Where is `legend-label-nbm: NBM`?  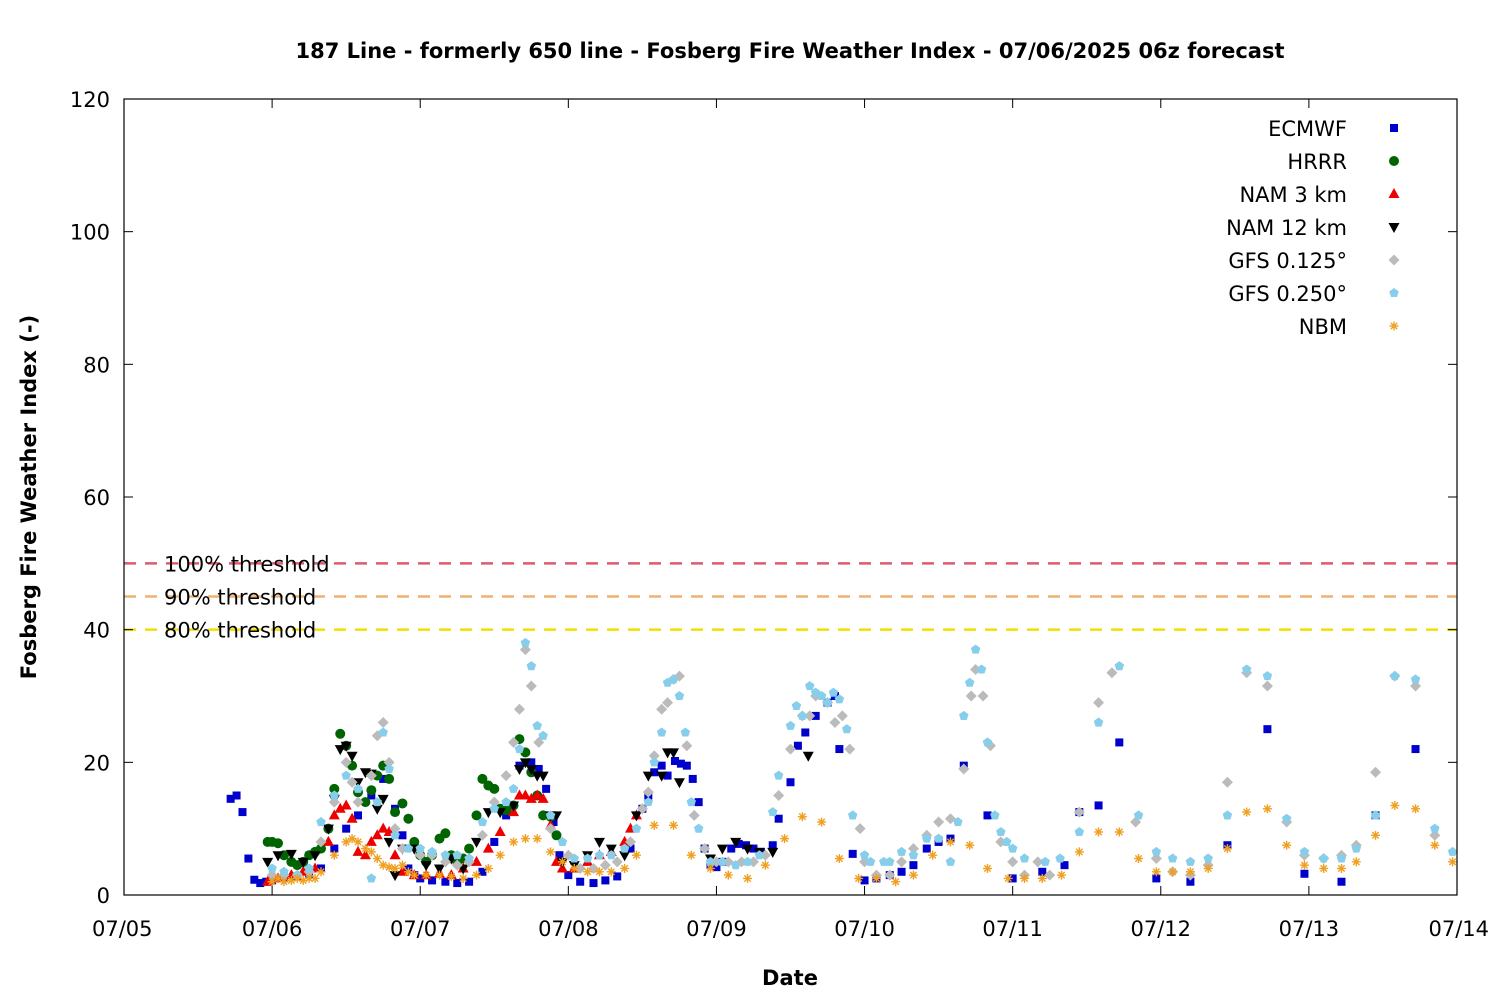 legend-label-nbm: NBM is located at coordinates (1323, 327).